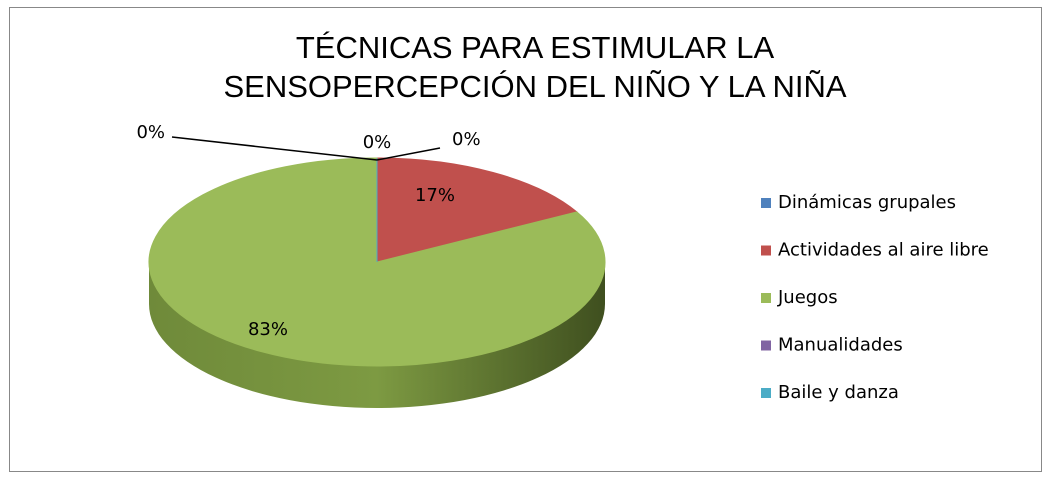  Describe the element at coordinates (435, 195) in the screenshot. I see `data-label: 17%` at that location.